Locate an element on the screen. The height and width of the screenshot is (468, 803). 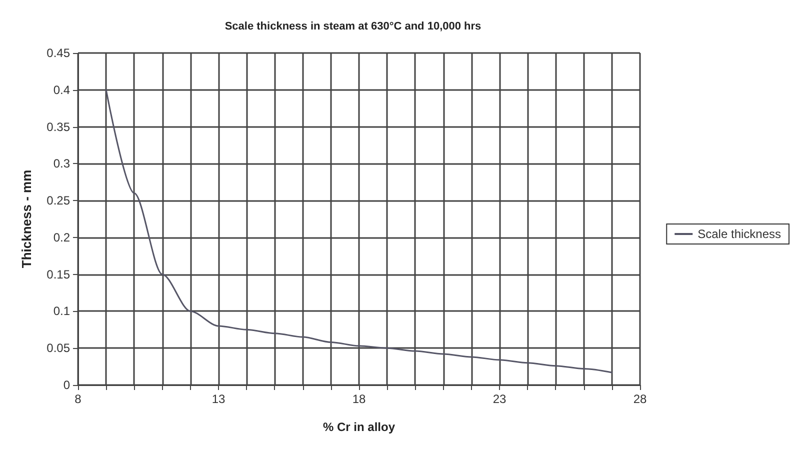
y-tick-label: 0 is located at coordinates (66, 385).